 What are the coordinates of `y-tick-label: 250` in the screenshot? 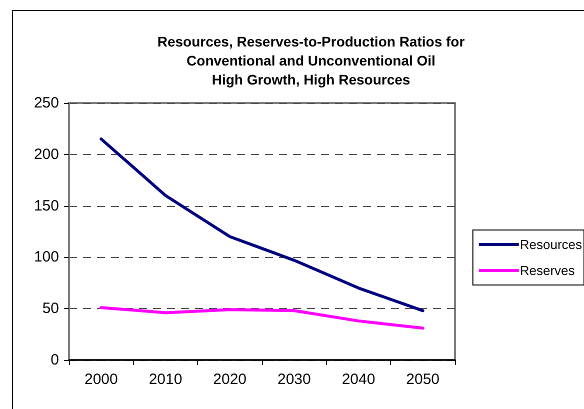 It's located at (46, 103).